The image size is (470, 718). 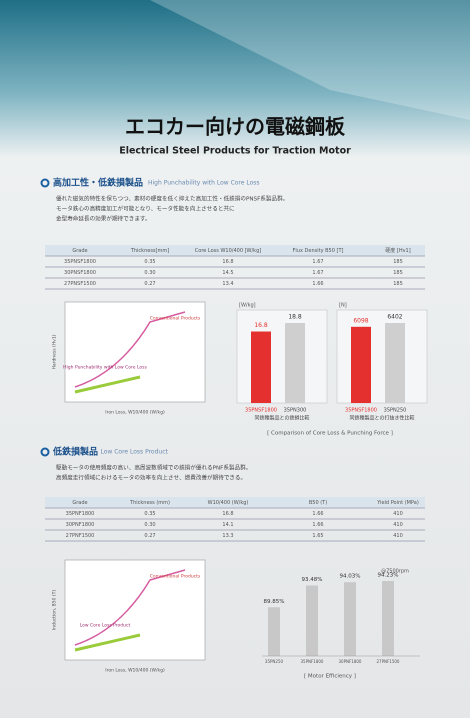 What do you see at coordinates (80, 525) in the screenshot?
I see `table-cell: 30PNF1800` at bounding box center [80, 525].